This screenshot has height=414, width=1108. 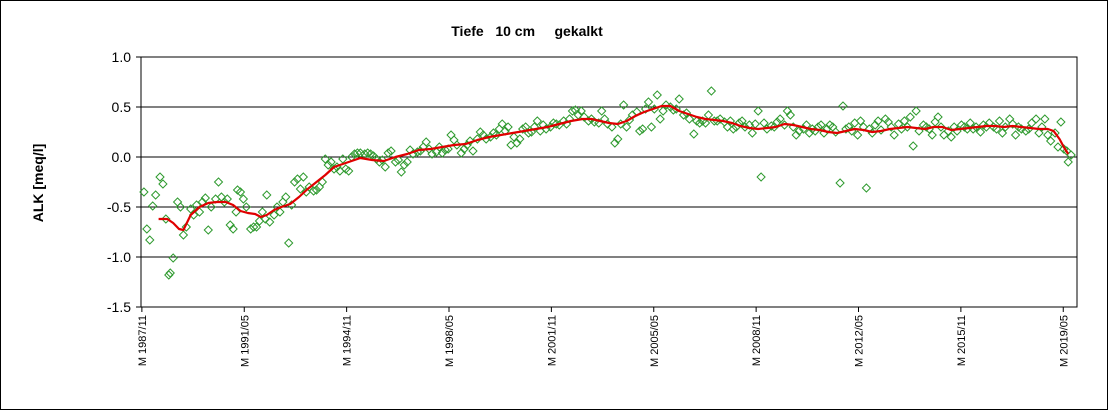 I want to click on y-tick-label: 1.0, so click(x=122, y=57).